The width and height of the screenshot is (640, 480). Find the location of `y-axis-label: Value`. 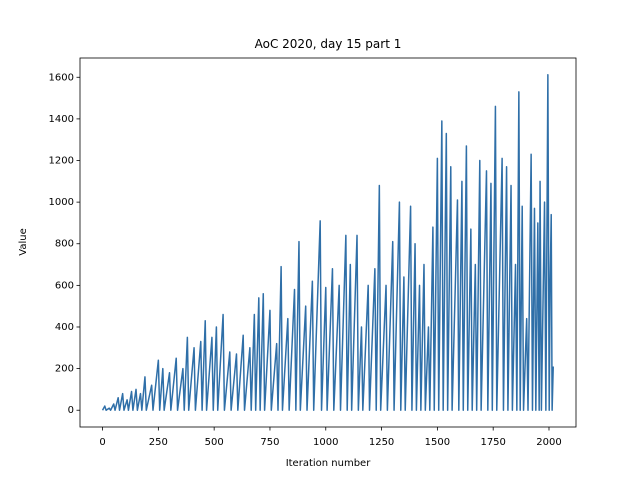

y-axis-label: Value is located at coordinates (23, 241).